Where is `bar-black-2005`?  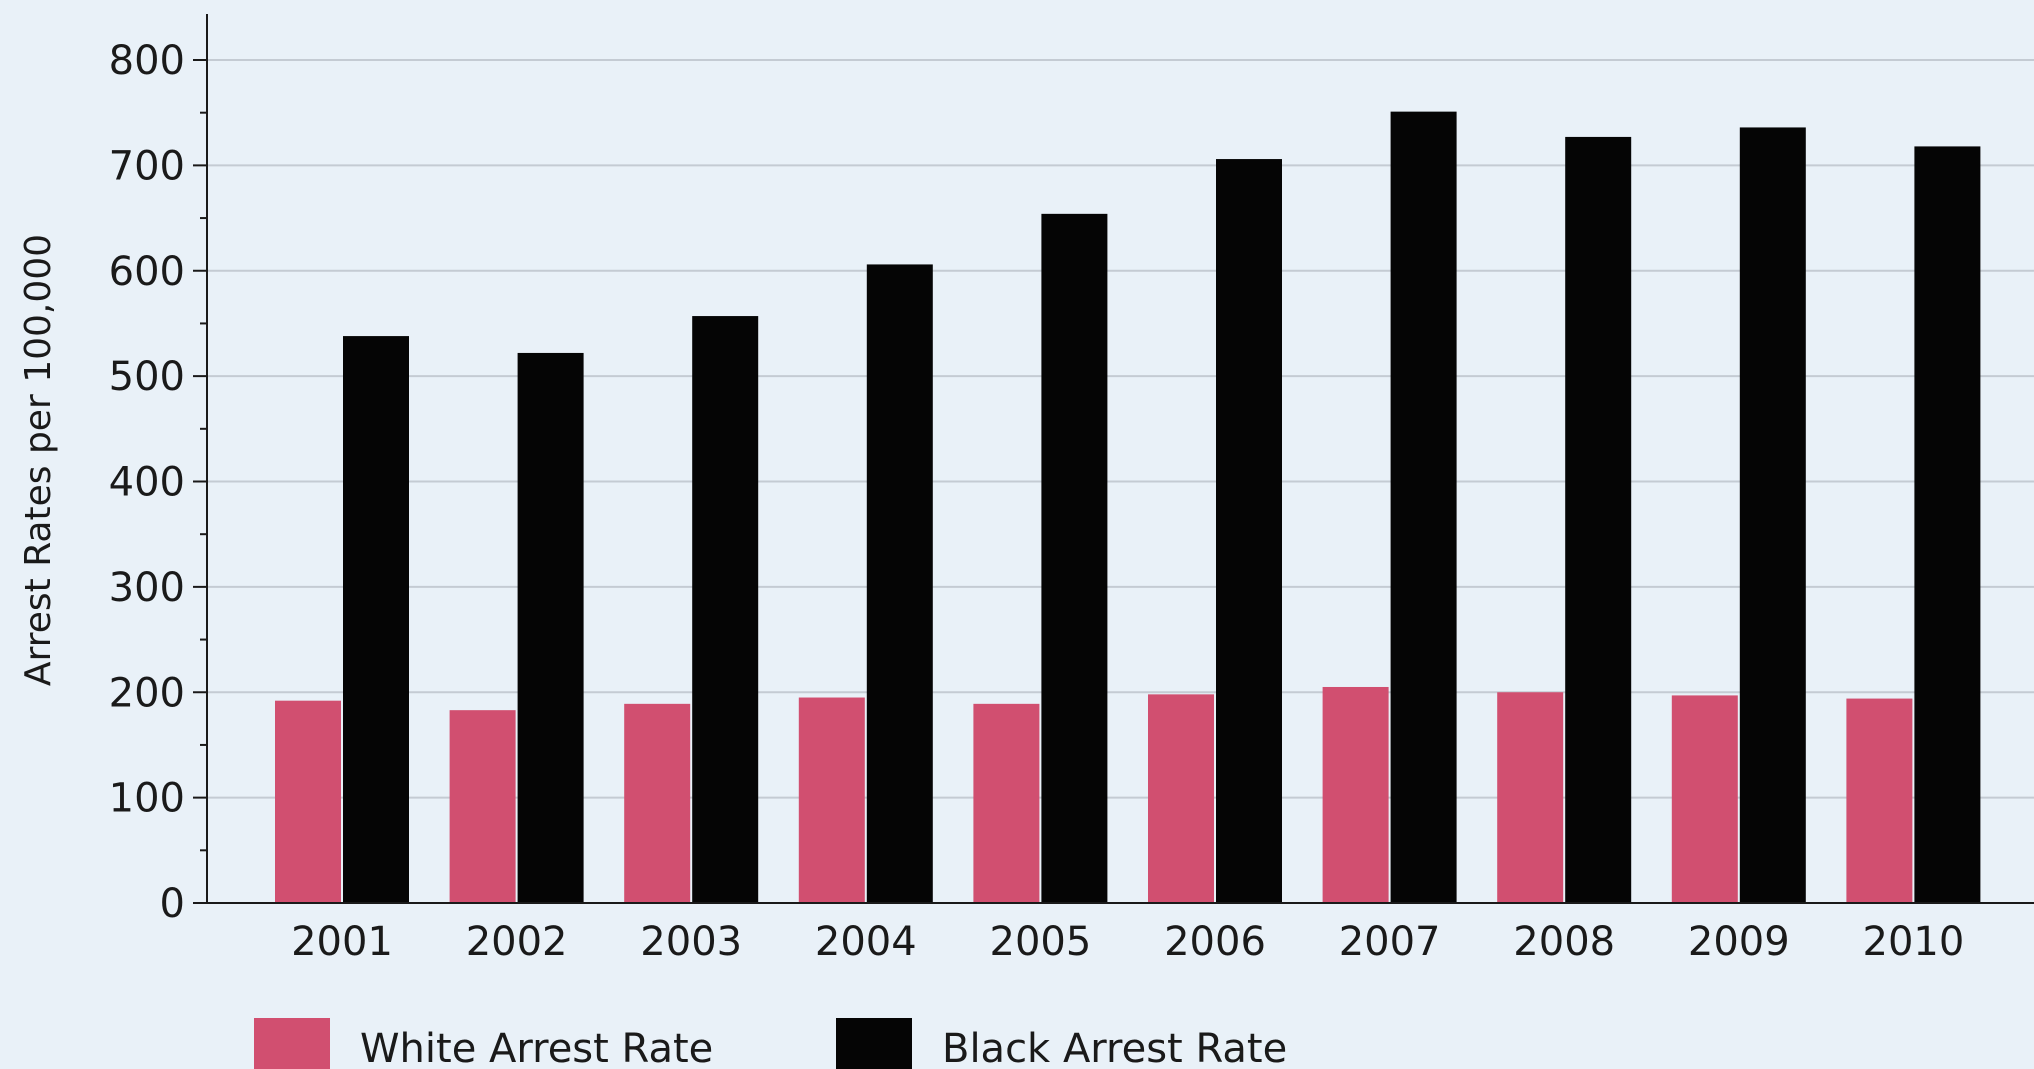 bar-black-2005 is located at coordinates (1074, 558).